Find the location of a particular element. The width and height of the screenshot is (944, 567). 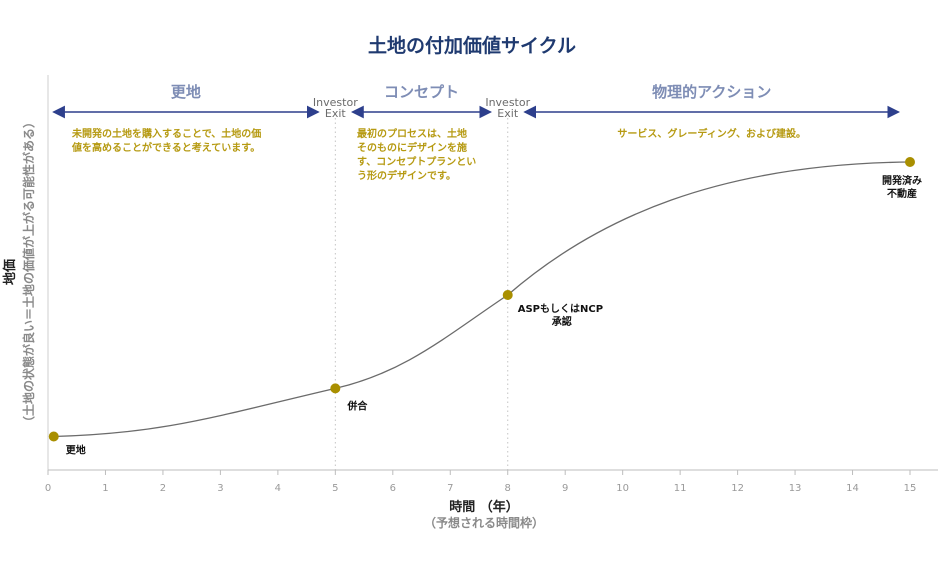

x-ticks: 0 1 2 3 4 5 6 7 8 9 10 11 12 13 14 15 is located at coordinates (481, 482).